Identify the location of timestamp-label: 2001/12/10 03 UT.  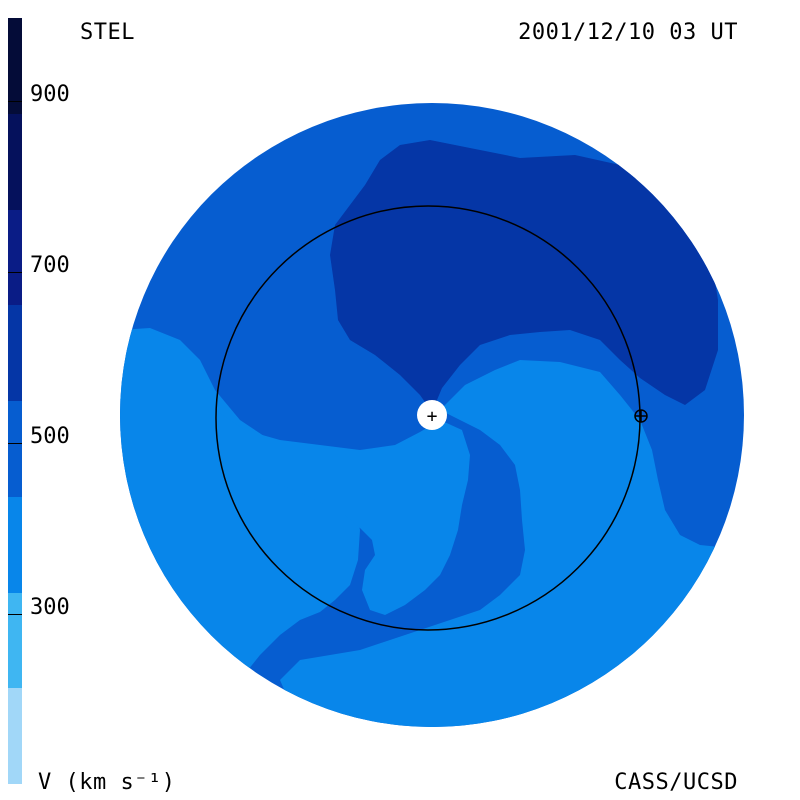
(628, 32).